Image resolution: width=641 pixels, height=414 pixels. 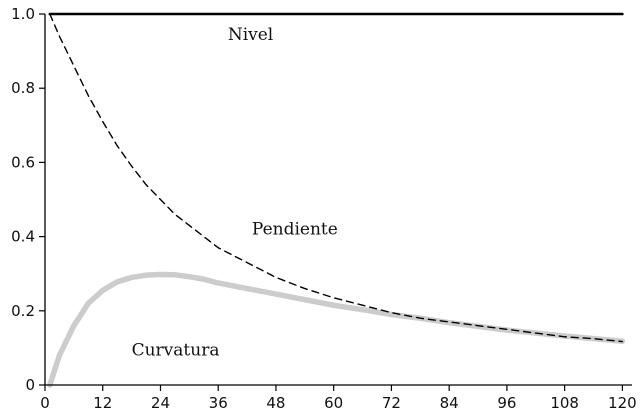 What do you see at coordinates (295, 230) in the screenshot?
I see `label-pendiente: Pendiente` at bounding box center [295, 230].